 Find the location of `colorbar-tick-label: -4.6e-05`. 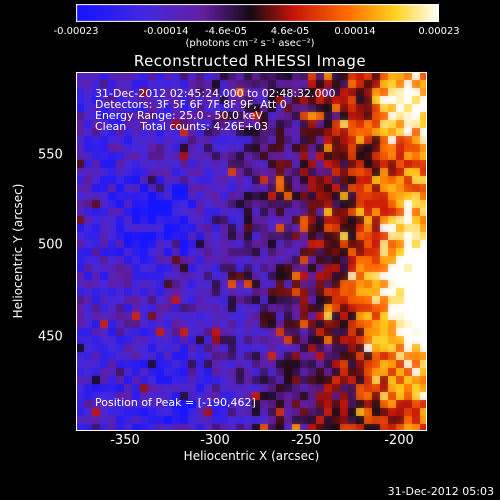

colorbar-tick-label: -4.6e-05 is located at coordinates (226, 31).